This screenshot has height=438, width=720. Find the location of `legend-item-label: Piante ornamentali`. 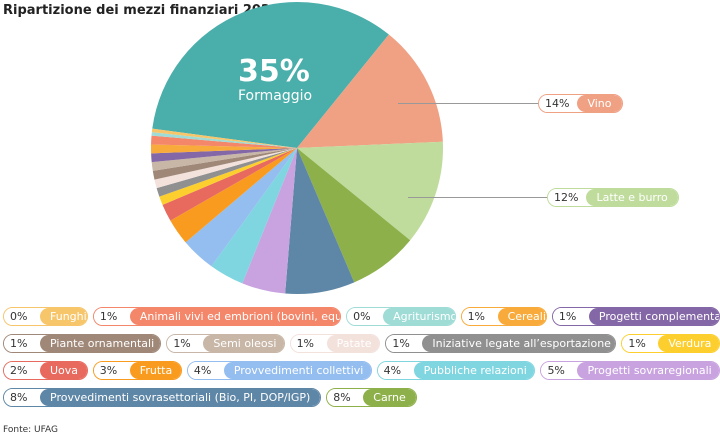

legend-item-label: Piante ornamentali is located at coordinates (100, 343).